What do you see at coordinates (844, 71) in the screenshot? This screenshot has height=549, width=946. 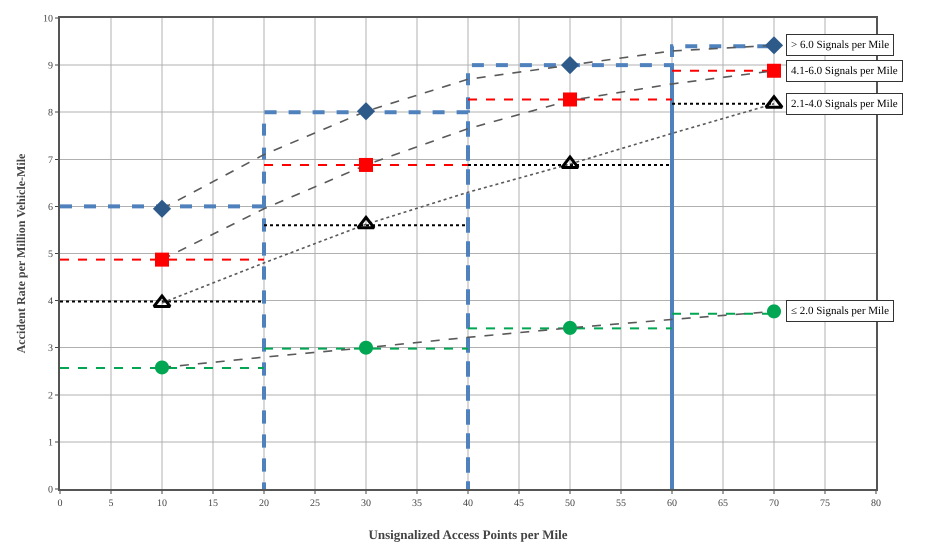 I see `series-label: 4.1-6.0 Signals per Mile` at bounding box center [844, 71].